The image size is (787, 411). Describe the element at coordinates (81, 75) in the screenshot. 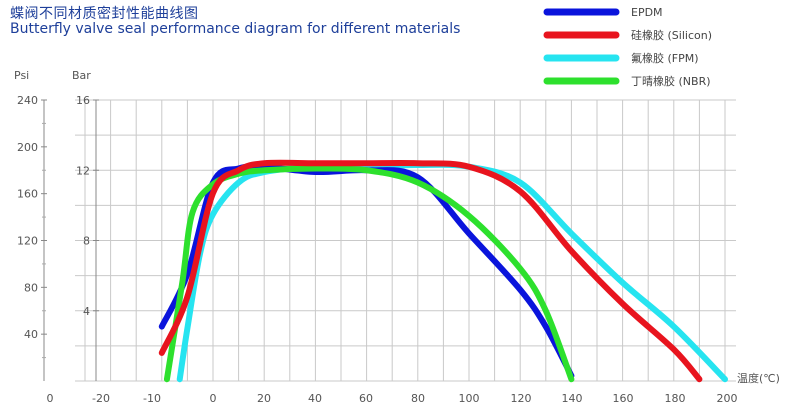

I see `bar-axis-label: Bar` at that location.